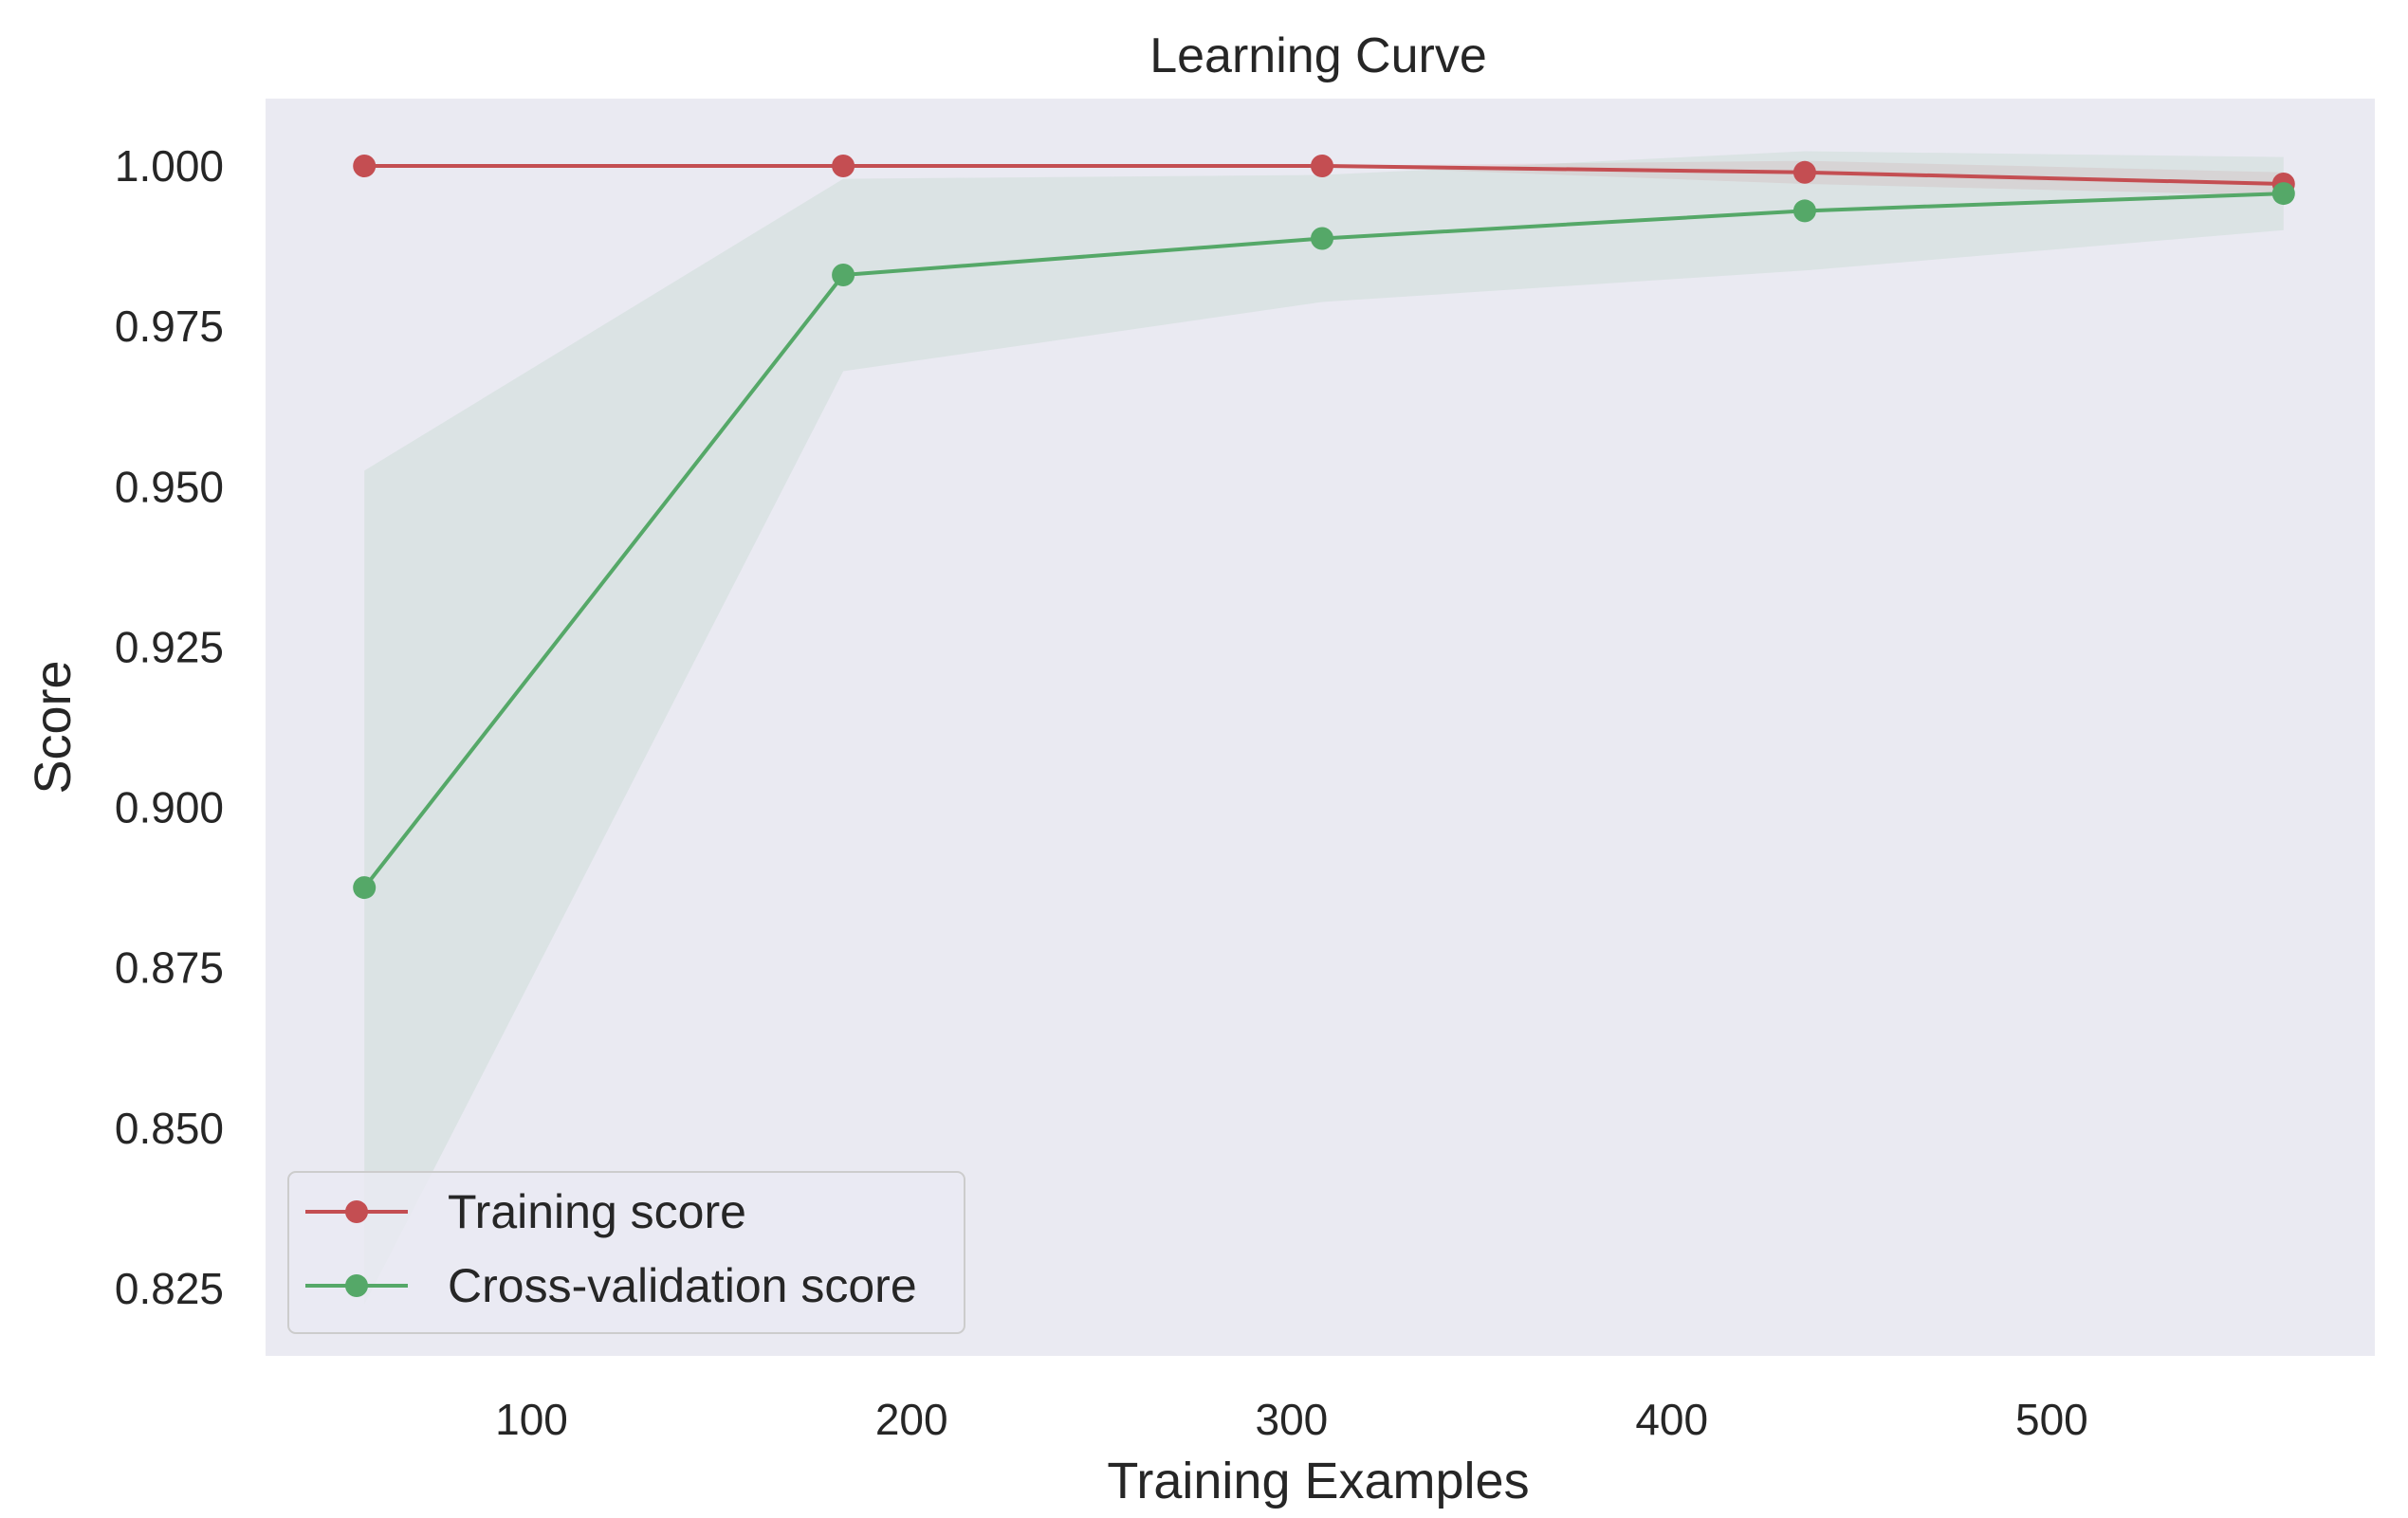  Describe the element at coordinates (912, 1419) in the screenshot. I see `x-tick-label: 200` at that location.